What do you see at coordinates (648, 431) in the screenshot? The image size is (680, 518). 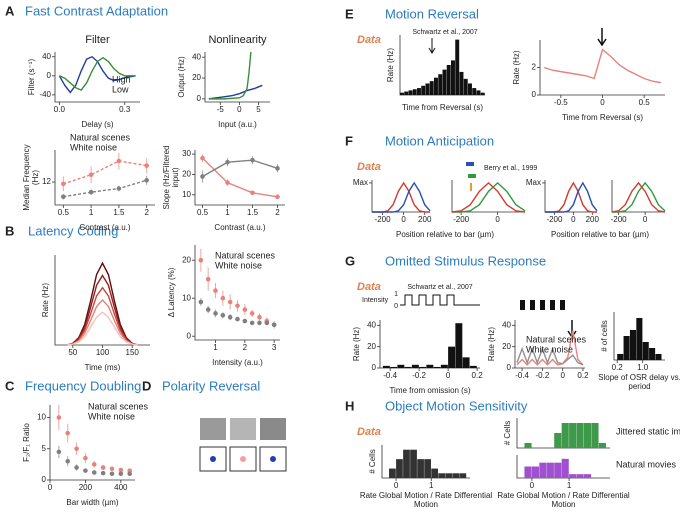 I see `legend-entry: Jittered static images` at bounding box center [648, 431].